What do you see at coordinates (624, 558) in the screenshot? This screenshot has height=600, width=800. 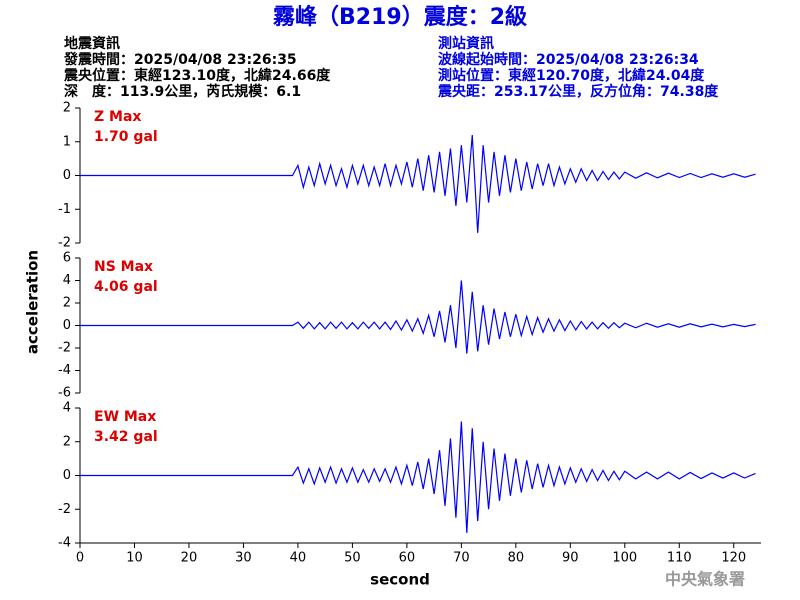 I see `x-tick-label: 100` at bounding box center [624, 558].